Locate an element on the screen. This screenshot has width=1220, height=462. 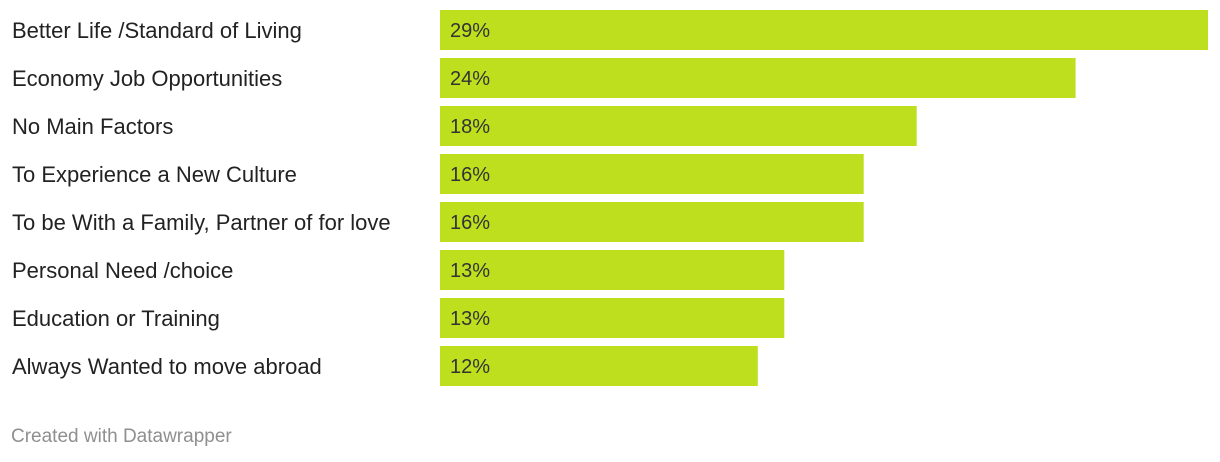
category-label: Better Life /Standard of Living is located at coordinates (157, 30).